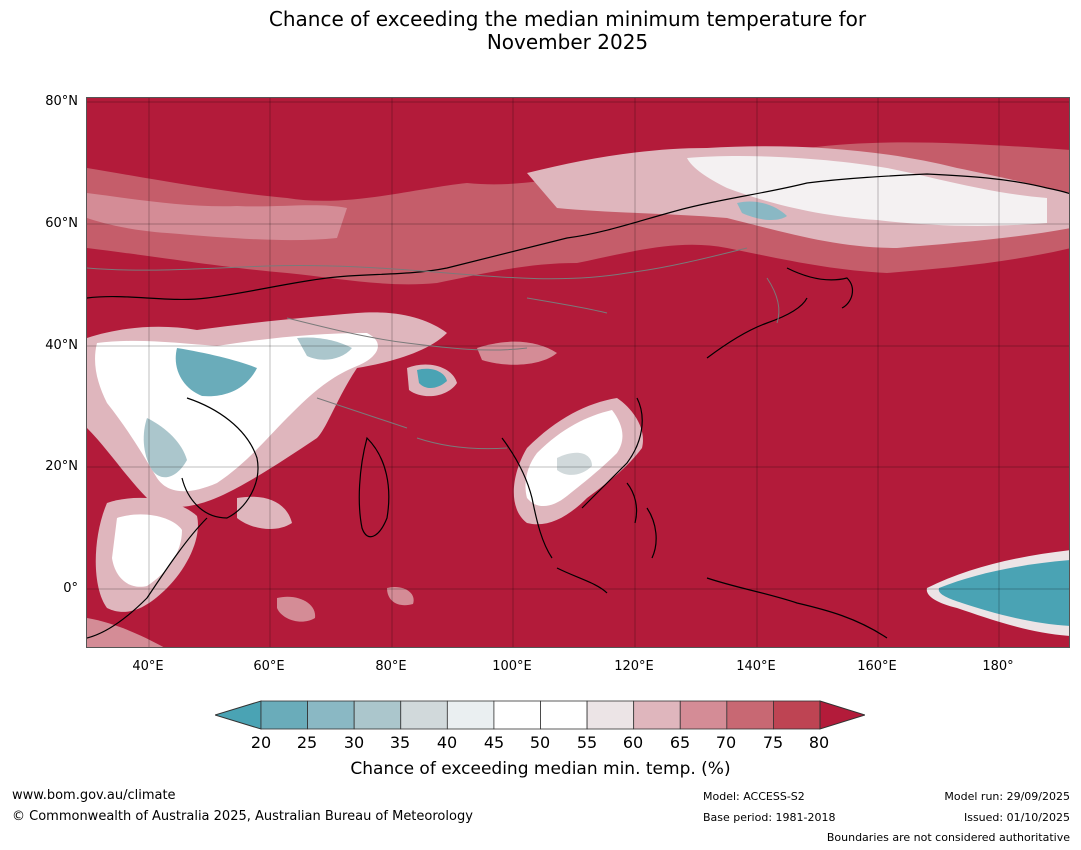 The image size is (1081, 850). Describe the element at coordinates (354, 742) in the screenshot. I see `colorbar-tick: 30` at that location.